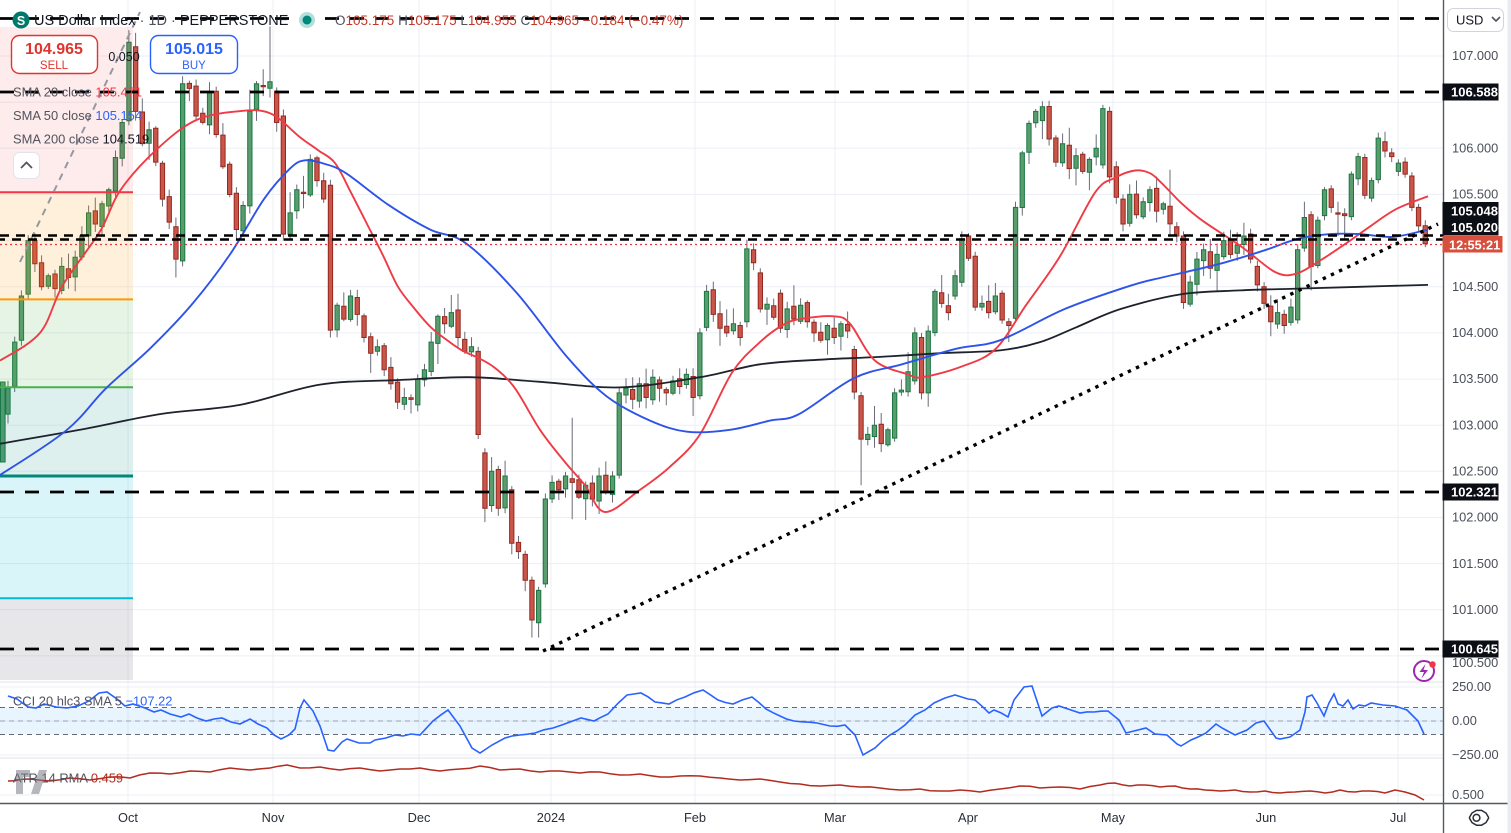 This screenshot has width=1511, height=833. I want to click on svg-text: Jun, so click(1266, 817).